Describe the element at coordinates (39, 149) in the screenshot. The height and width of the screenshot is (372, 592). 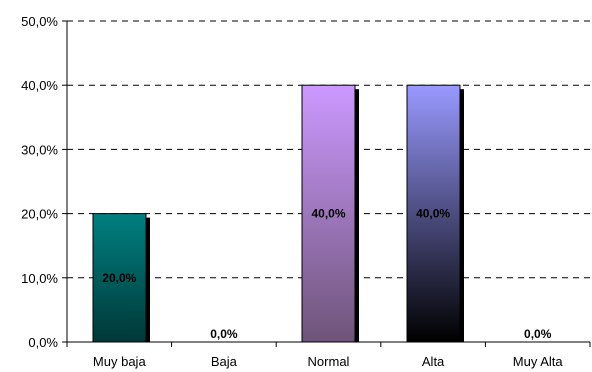
I see `y-tick-label: 30,0%` at that location.